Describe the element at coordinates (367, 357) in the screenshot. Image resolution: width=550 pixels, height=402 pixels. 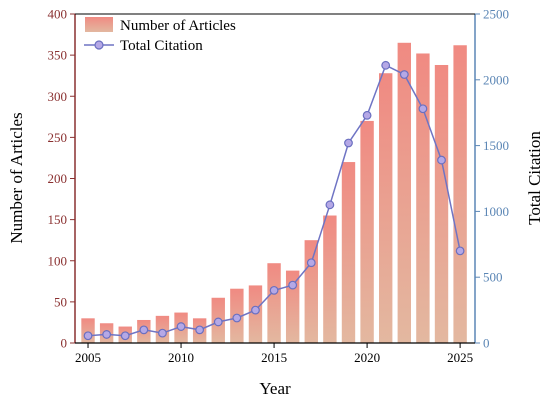
I see `x-tick-label-2020: 2020` at that location.